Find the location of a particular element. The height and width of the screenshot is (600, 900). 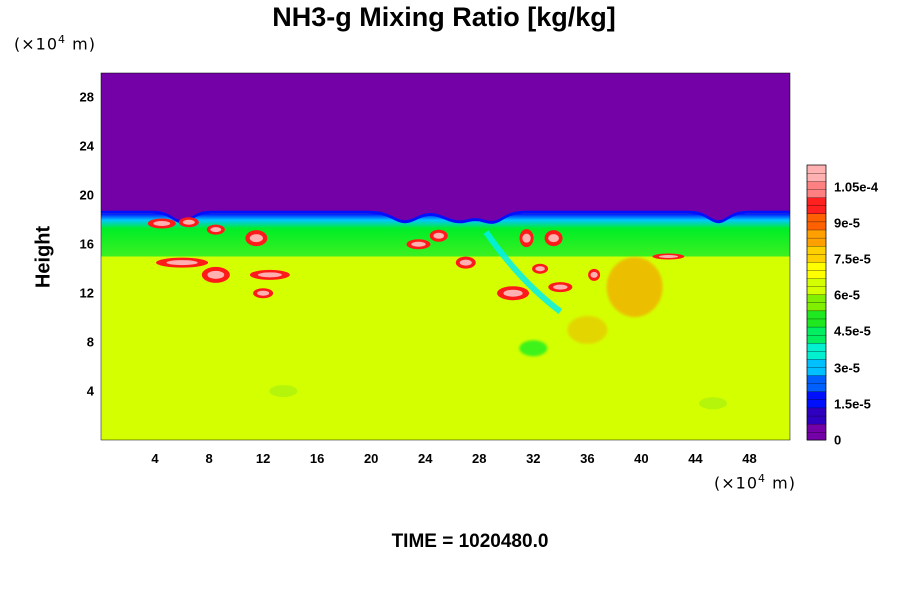

colorbar-tick-label: 0 is located at coordinates (838, 440).